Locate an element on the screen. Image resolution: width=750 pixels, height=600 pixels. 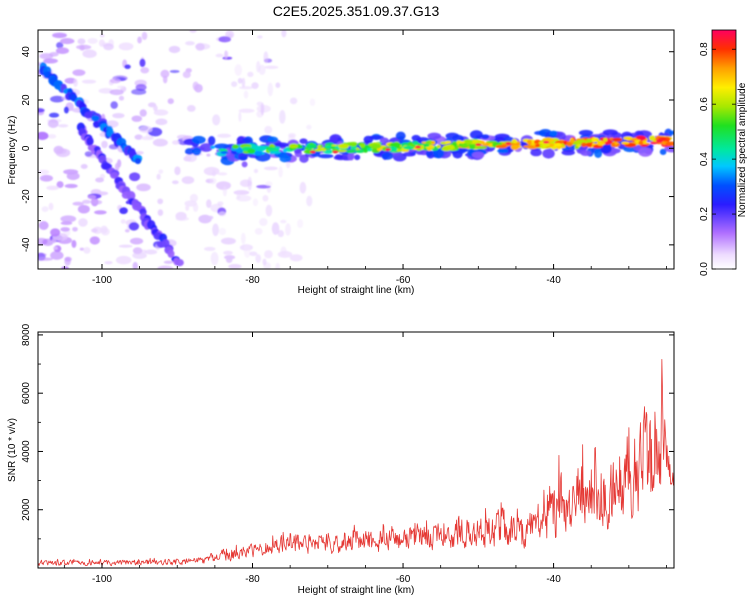
spectrogram-x-tick-label: -80 is located at coordinates (252, 280).